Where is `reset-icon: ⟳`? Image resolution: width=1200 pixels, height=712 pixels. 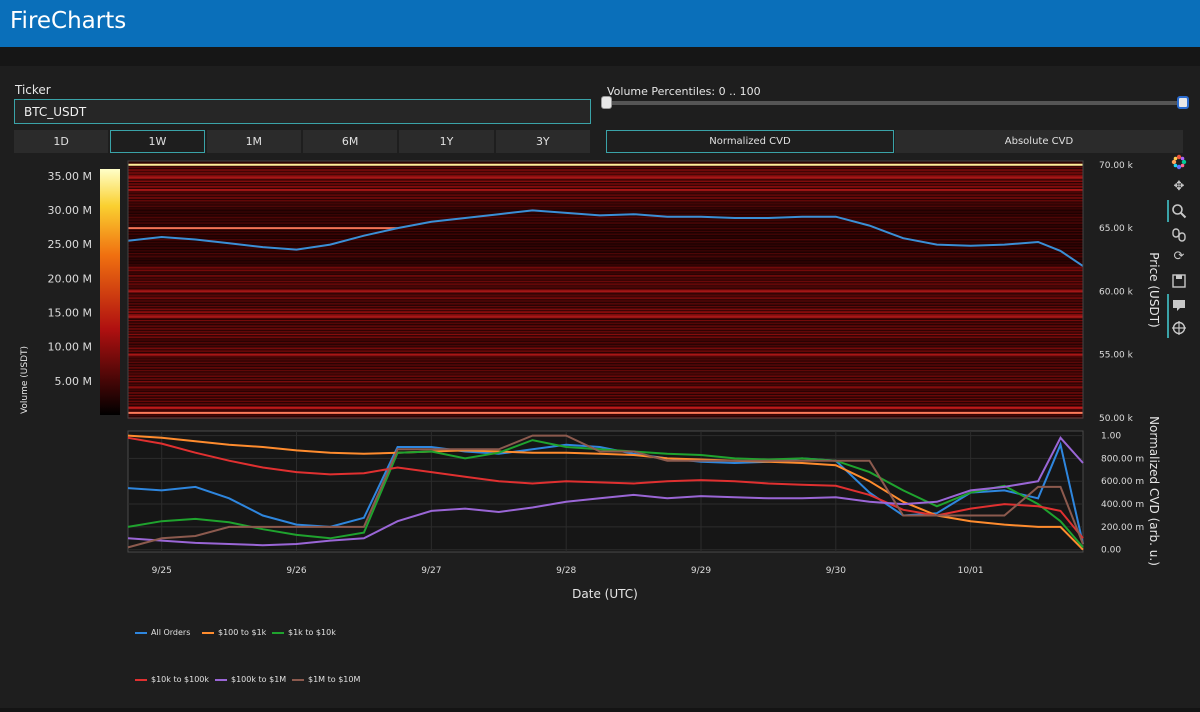 reset-icon: ⟳ is located at coordinates (1179, 256).